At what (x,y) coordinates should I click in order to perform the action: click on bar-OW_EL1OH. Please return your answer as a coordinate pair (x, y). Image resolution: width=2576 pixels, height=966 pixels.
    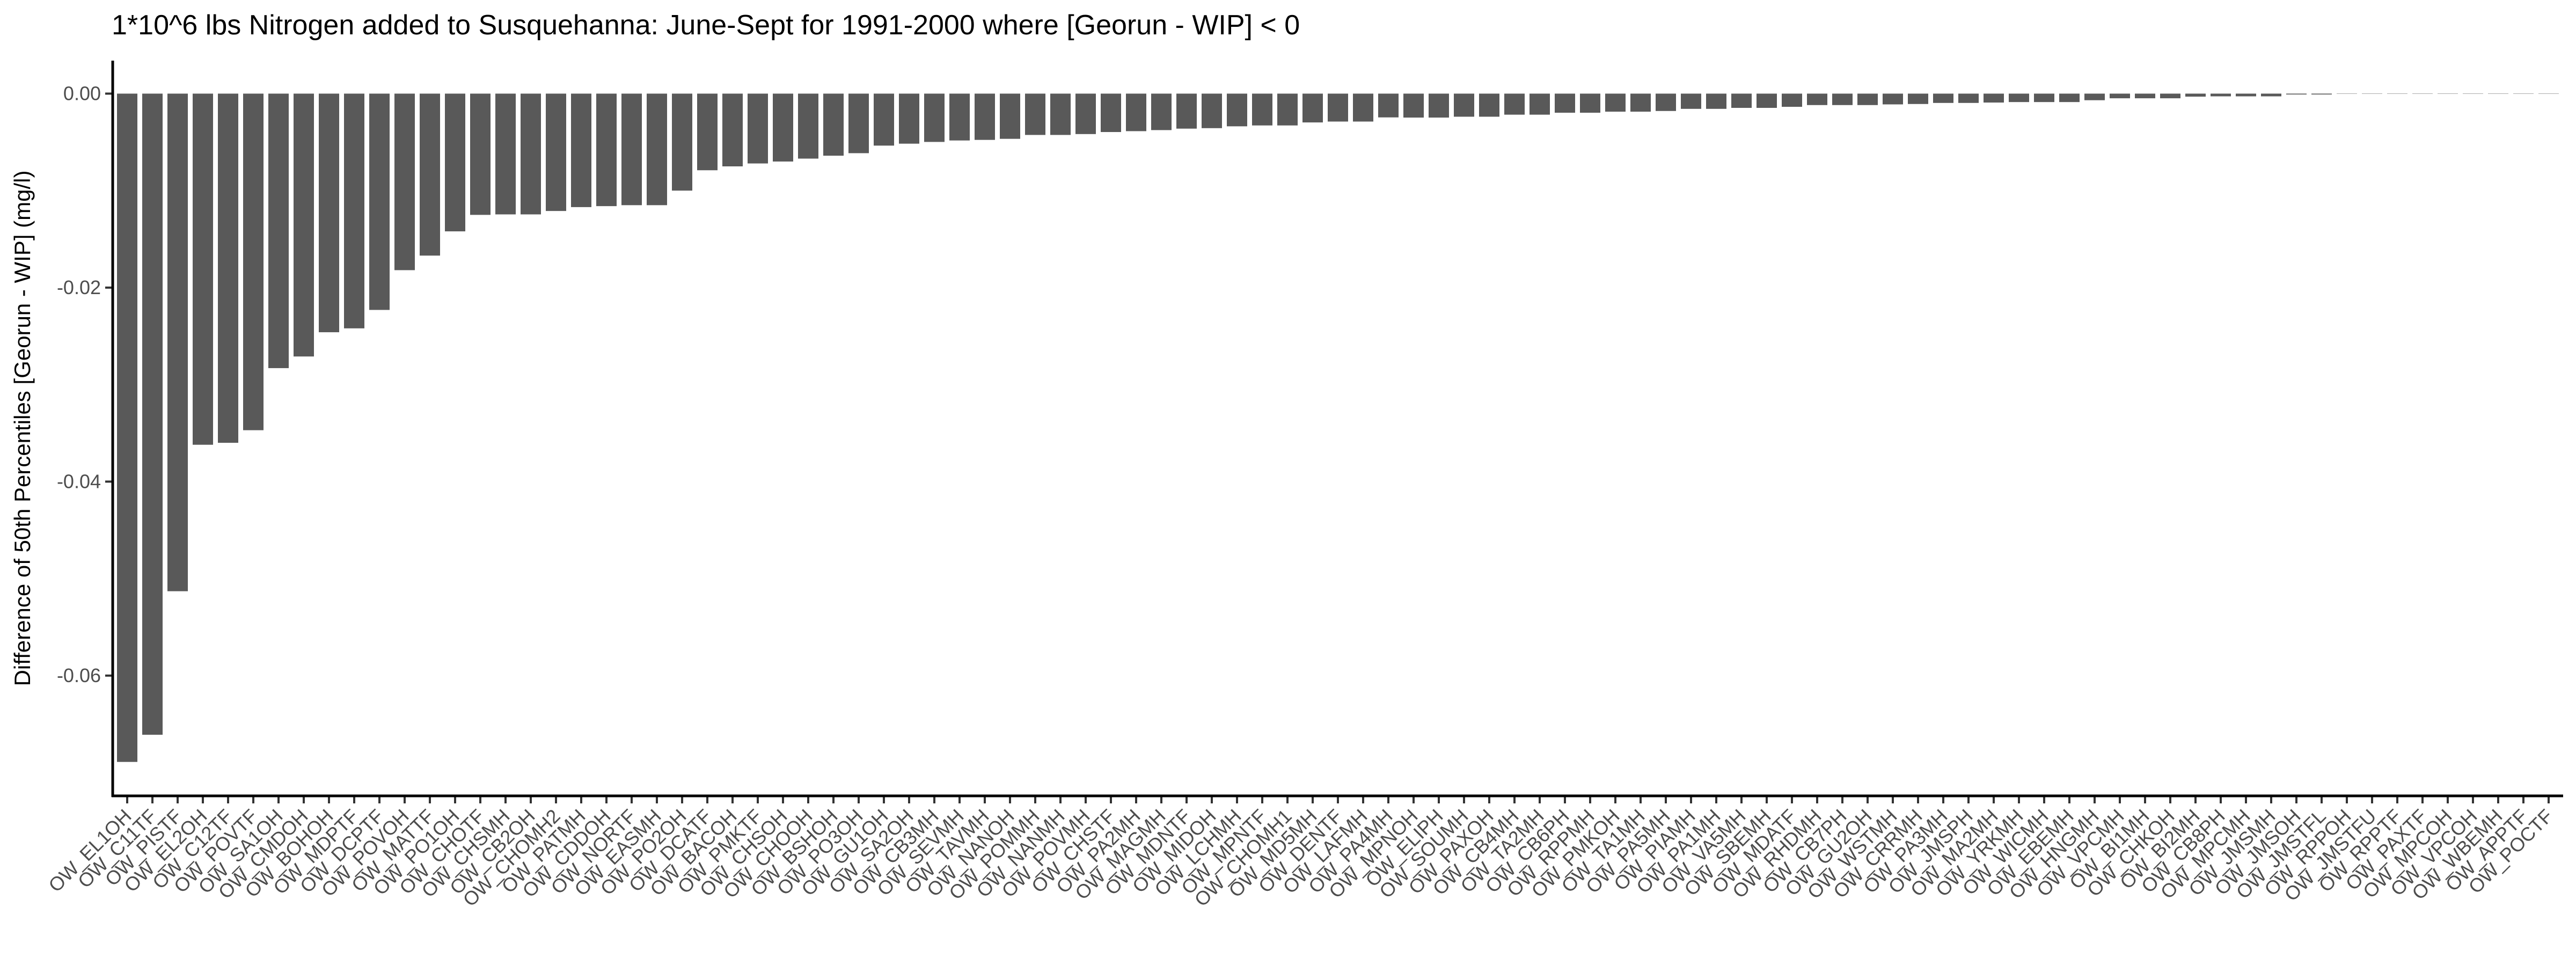
    Looking at the image, I should click on (127, 427).